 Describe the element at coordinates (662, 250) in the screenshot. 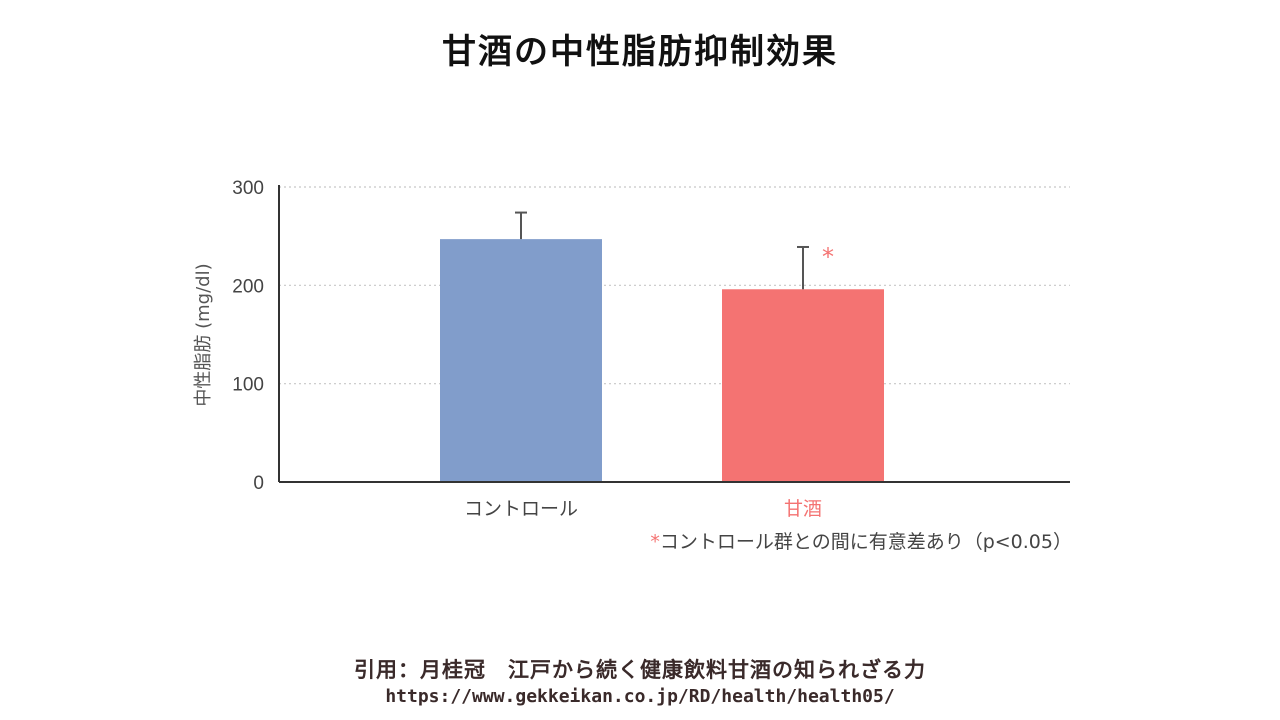

I see `error-bars` at that location.